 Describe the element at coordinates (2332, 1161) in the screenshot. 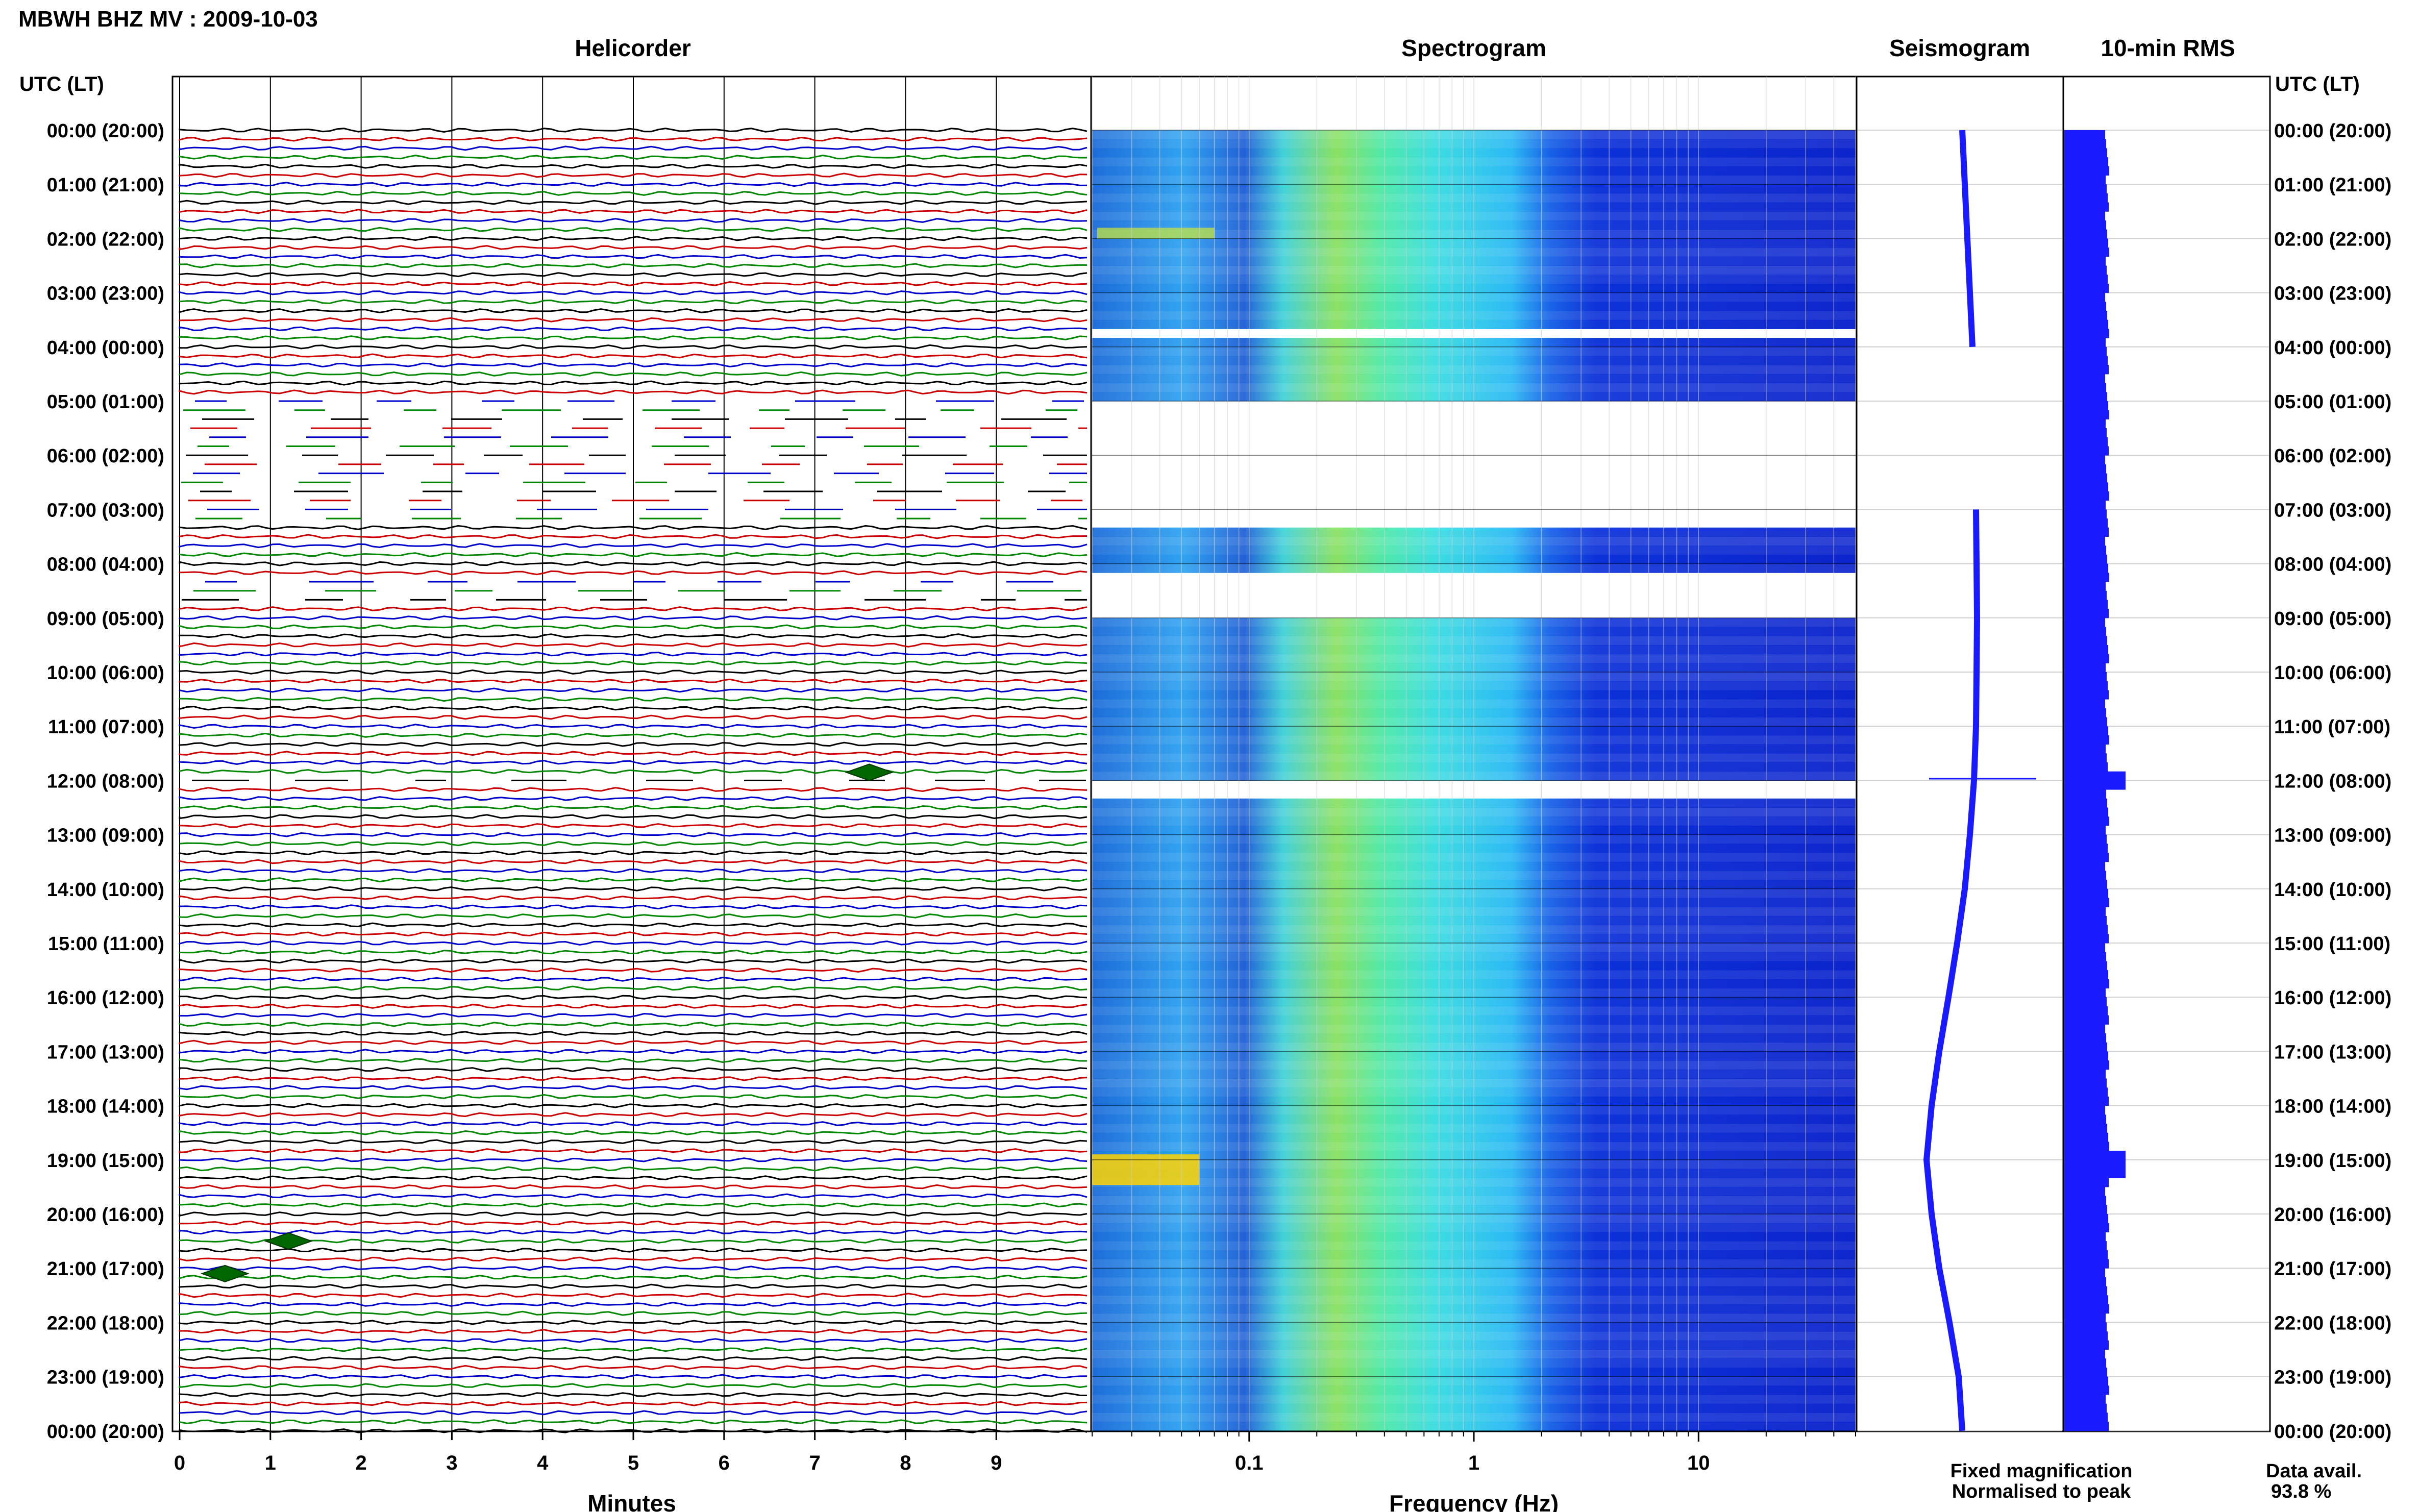

I see `hour-label: 19:00 (15:00)` at that location.